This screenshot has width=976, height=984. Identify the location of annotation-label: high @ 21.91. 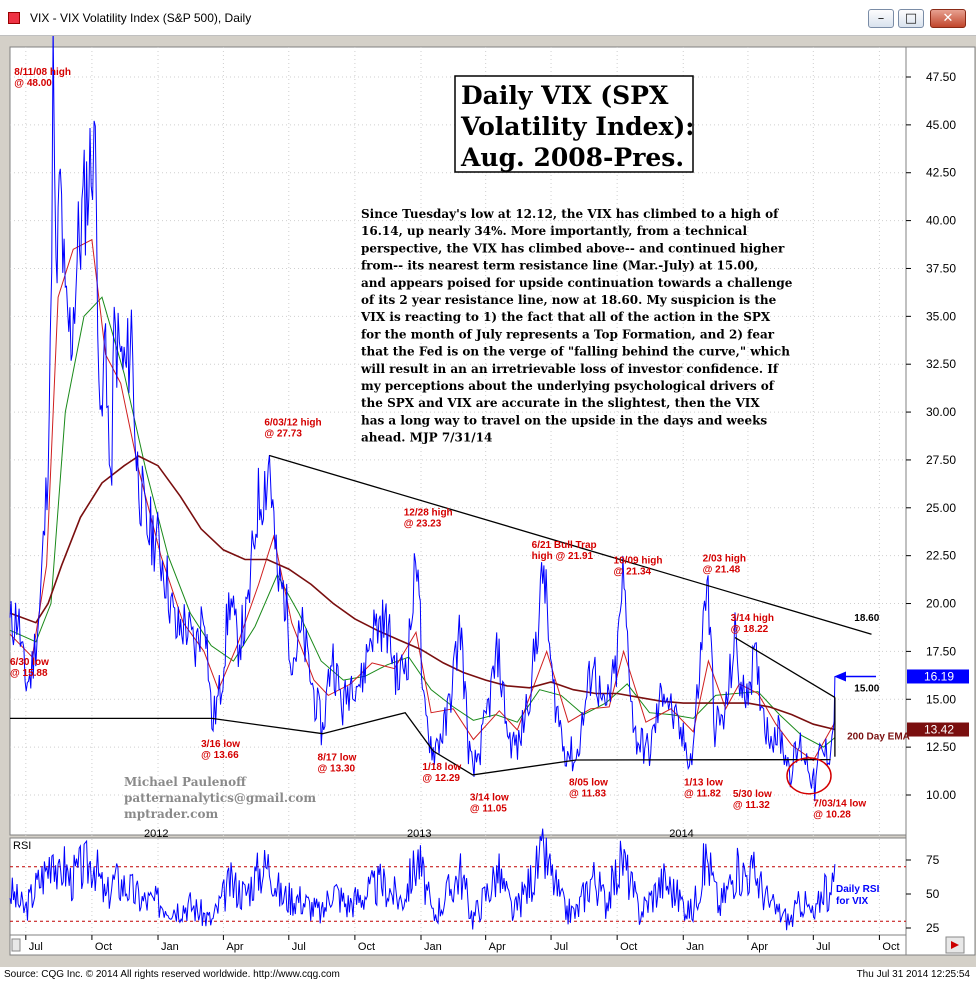
(563, 556).